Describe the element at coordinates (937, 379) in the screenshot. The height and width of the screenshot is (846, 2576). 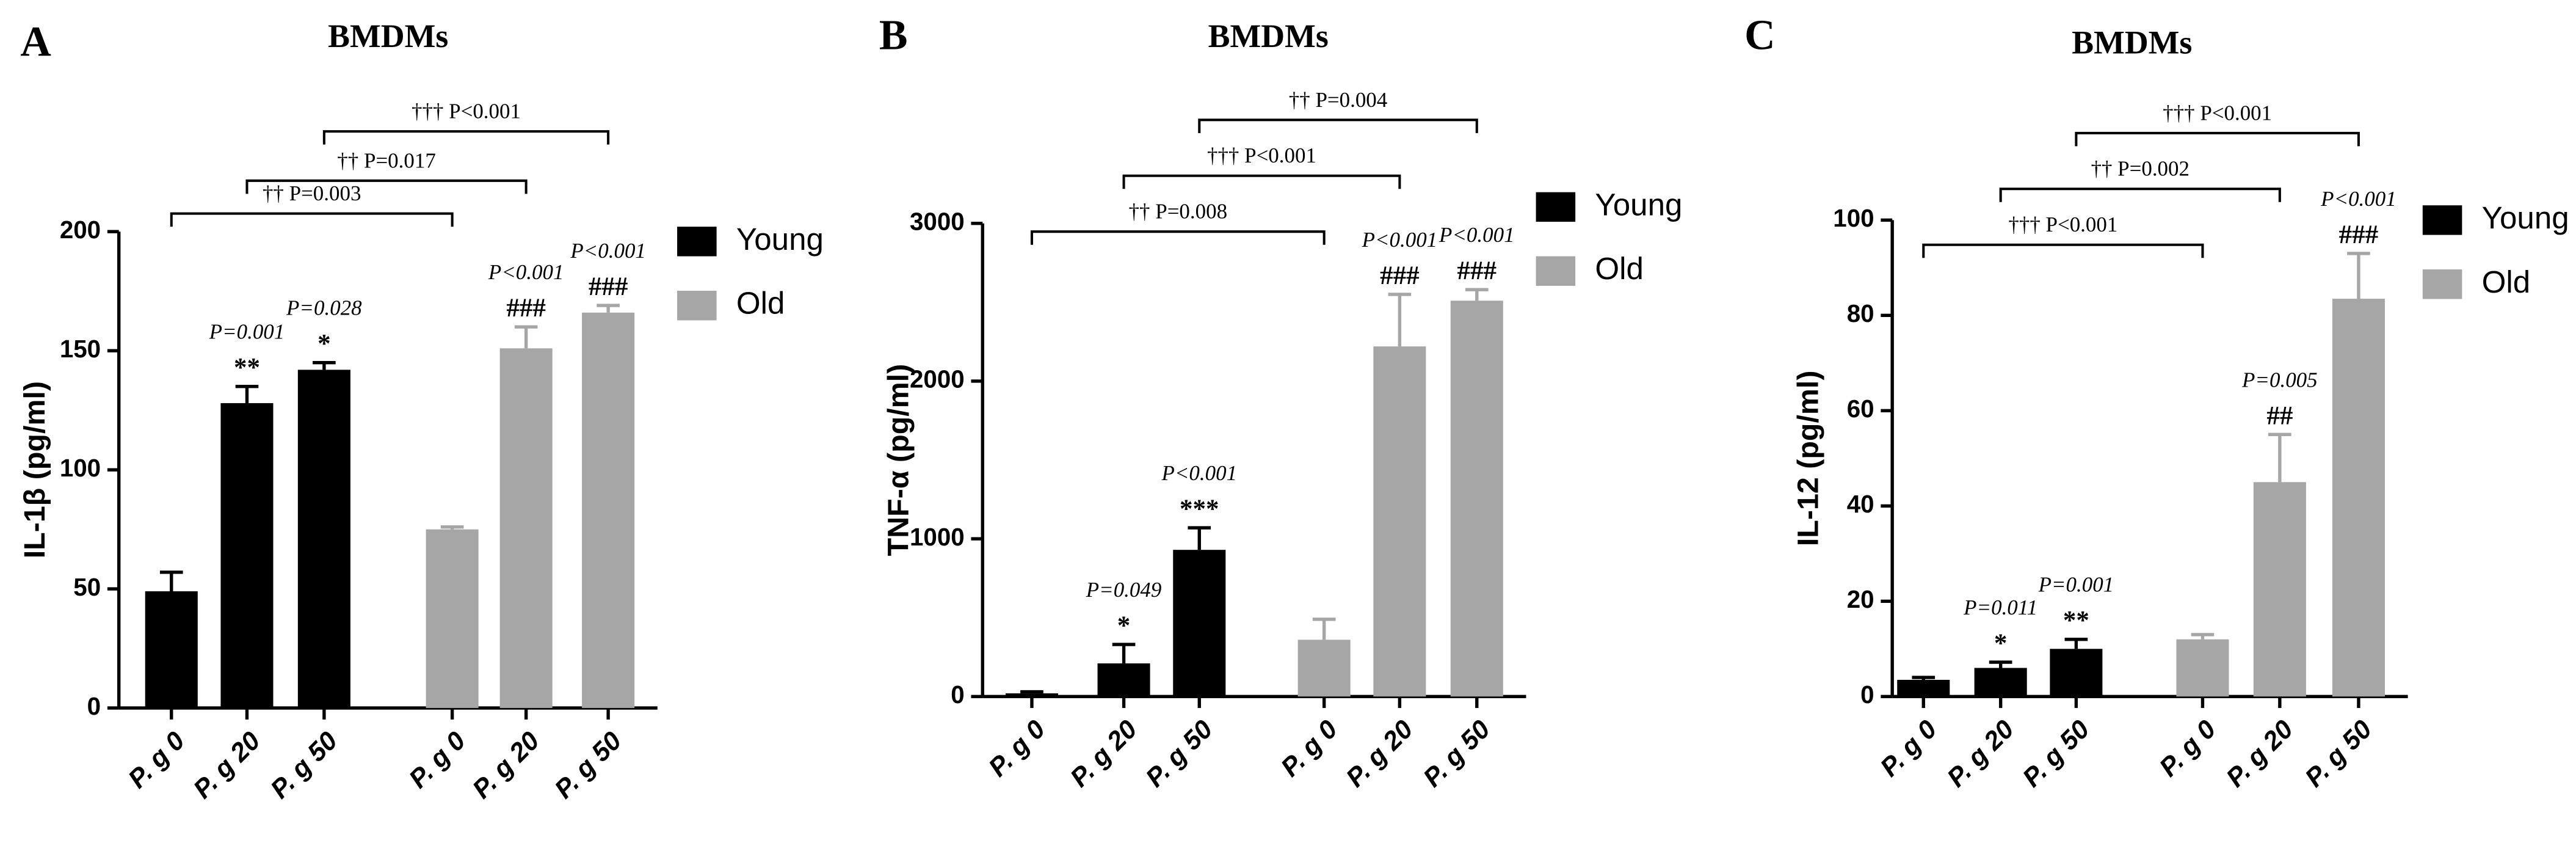
I see `y-tick-label: 2000` at that location.